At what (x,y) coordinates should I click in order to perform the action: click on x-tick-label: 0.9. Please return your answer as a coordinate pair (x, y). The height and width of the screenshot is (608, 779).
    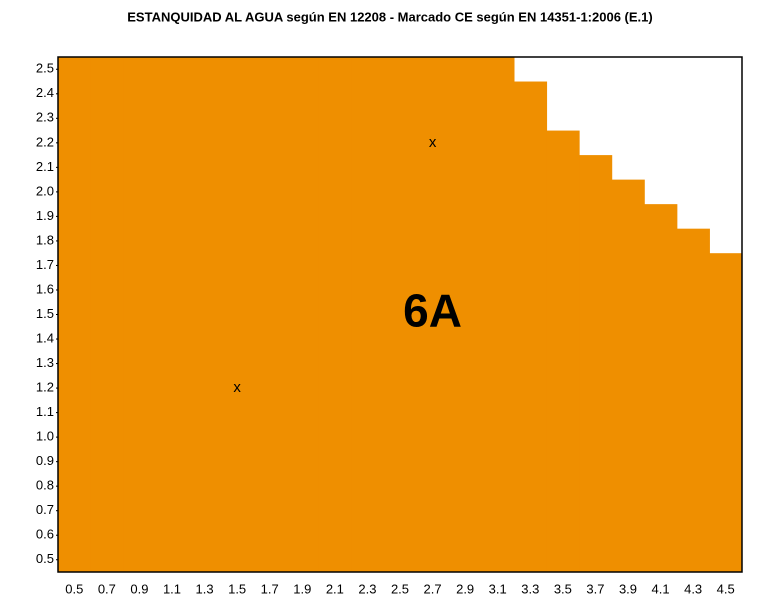
    Looking at the image, I should click on (139, 588).